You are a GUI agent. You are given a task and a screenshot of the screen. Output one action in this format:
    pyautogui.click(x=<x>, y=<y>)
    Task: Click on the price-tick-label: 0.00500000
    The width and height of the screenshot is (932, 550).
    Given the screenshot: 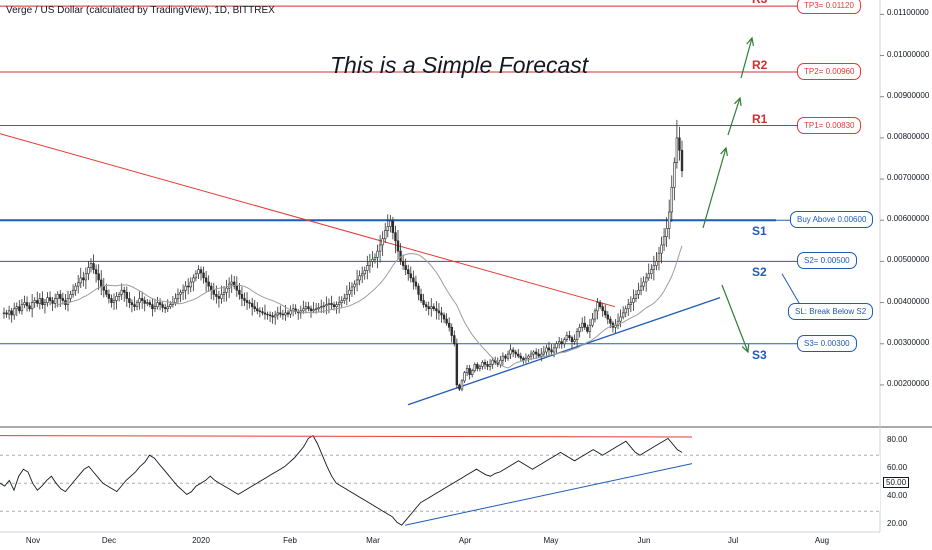 What is the action you would take?
    pyautogui.click(x=908, y=260)
    